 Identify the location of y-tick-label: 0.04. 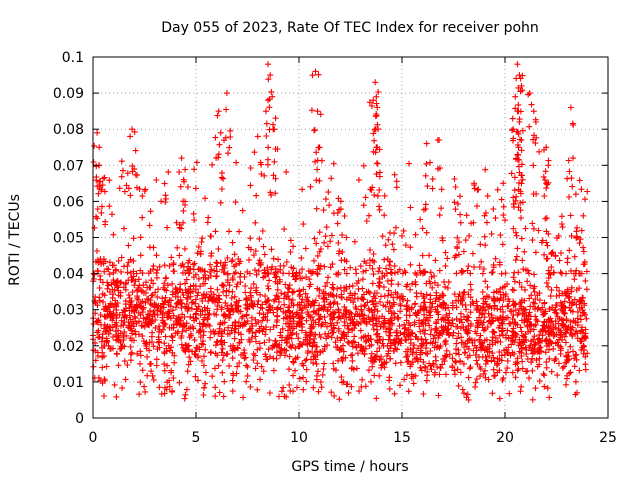
(68, 275).